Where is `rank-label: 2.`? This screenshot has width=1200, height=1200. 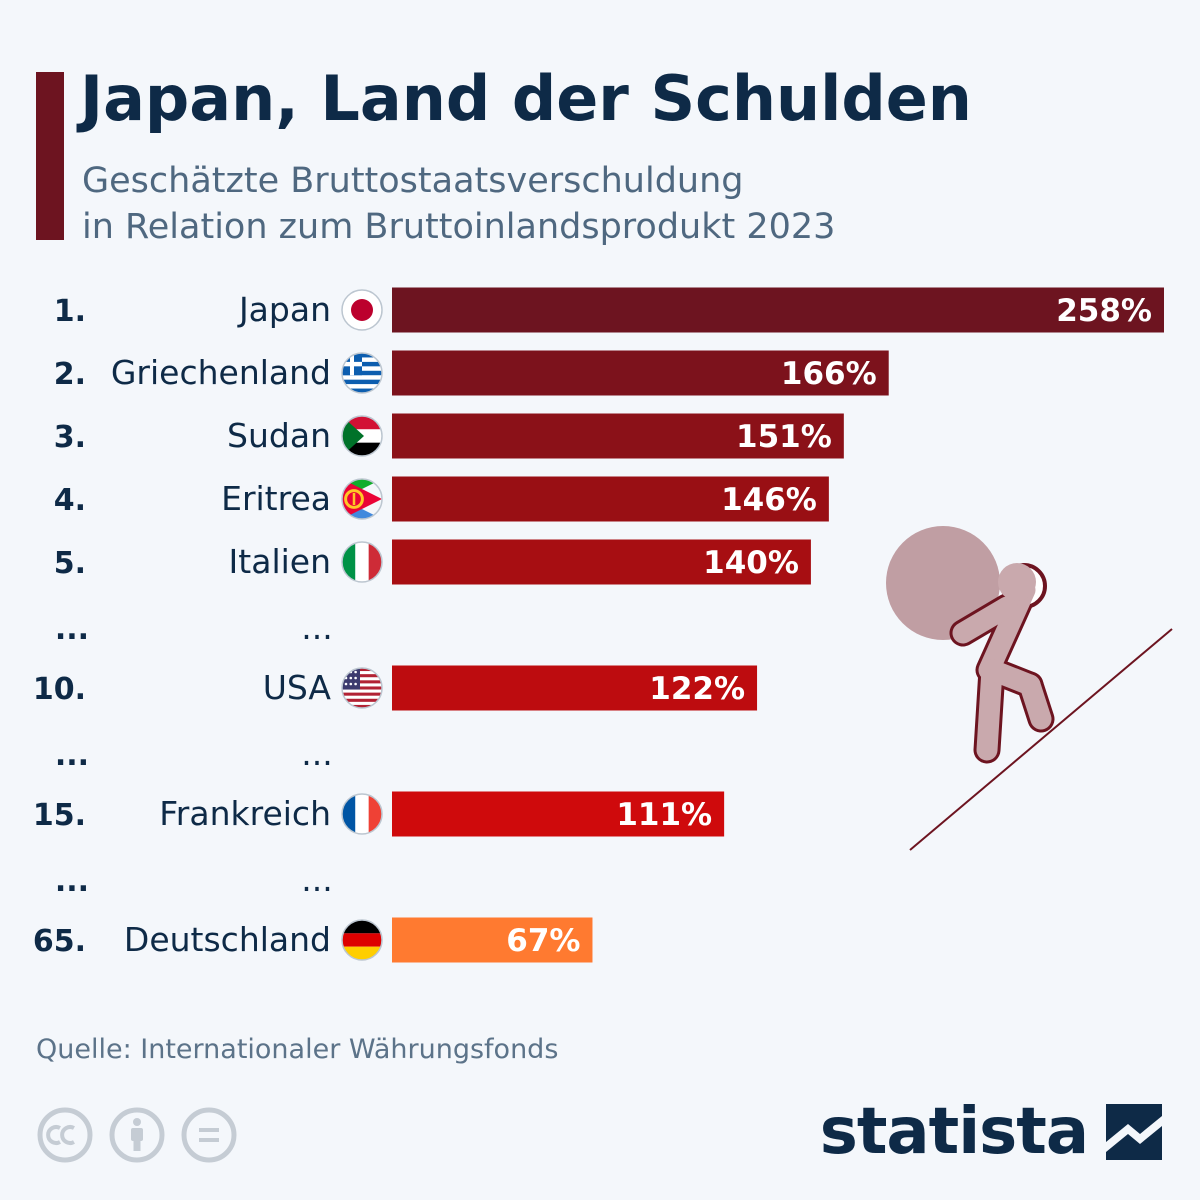
rank-label: 2. is located at coordinates (70, 374).